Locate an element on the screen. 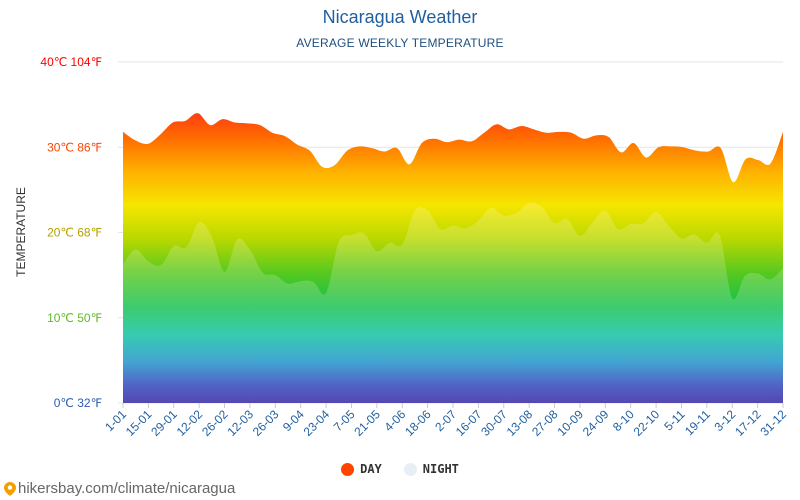 The width and height of the screenshot is (800, 500). y-tick-label: 10℃ 50℉ is located at coordinates (74, 318).